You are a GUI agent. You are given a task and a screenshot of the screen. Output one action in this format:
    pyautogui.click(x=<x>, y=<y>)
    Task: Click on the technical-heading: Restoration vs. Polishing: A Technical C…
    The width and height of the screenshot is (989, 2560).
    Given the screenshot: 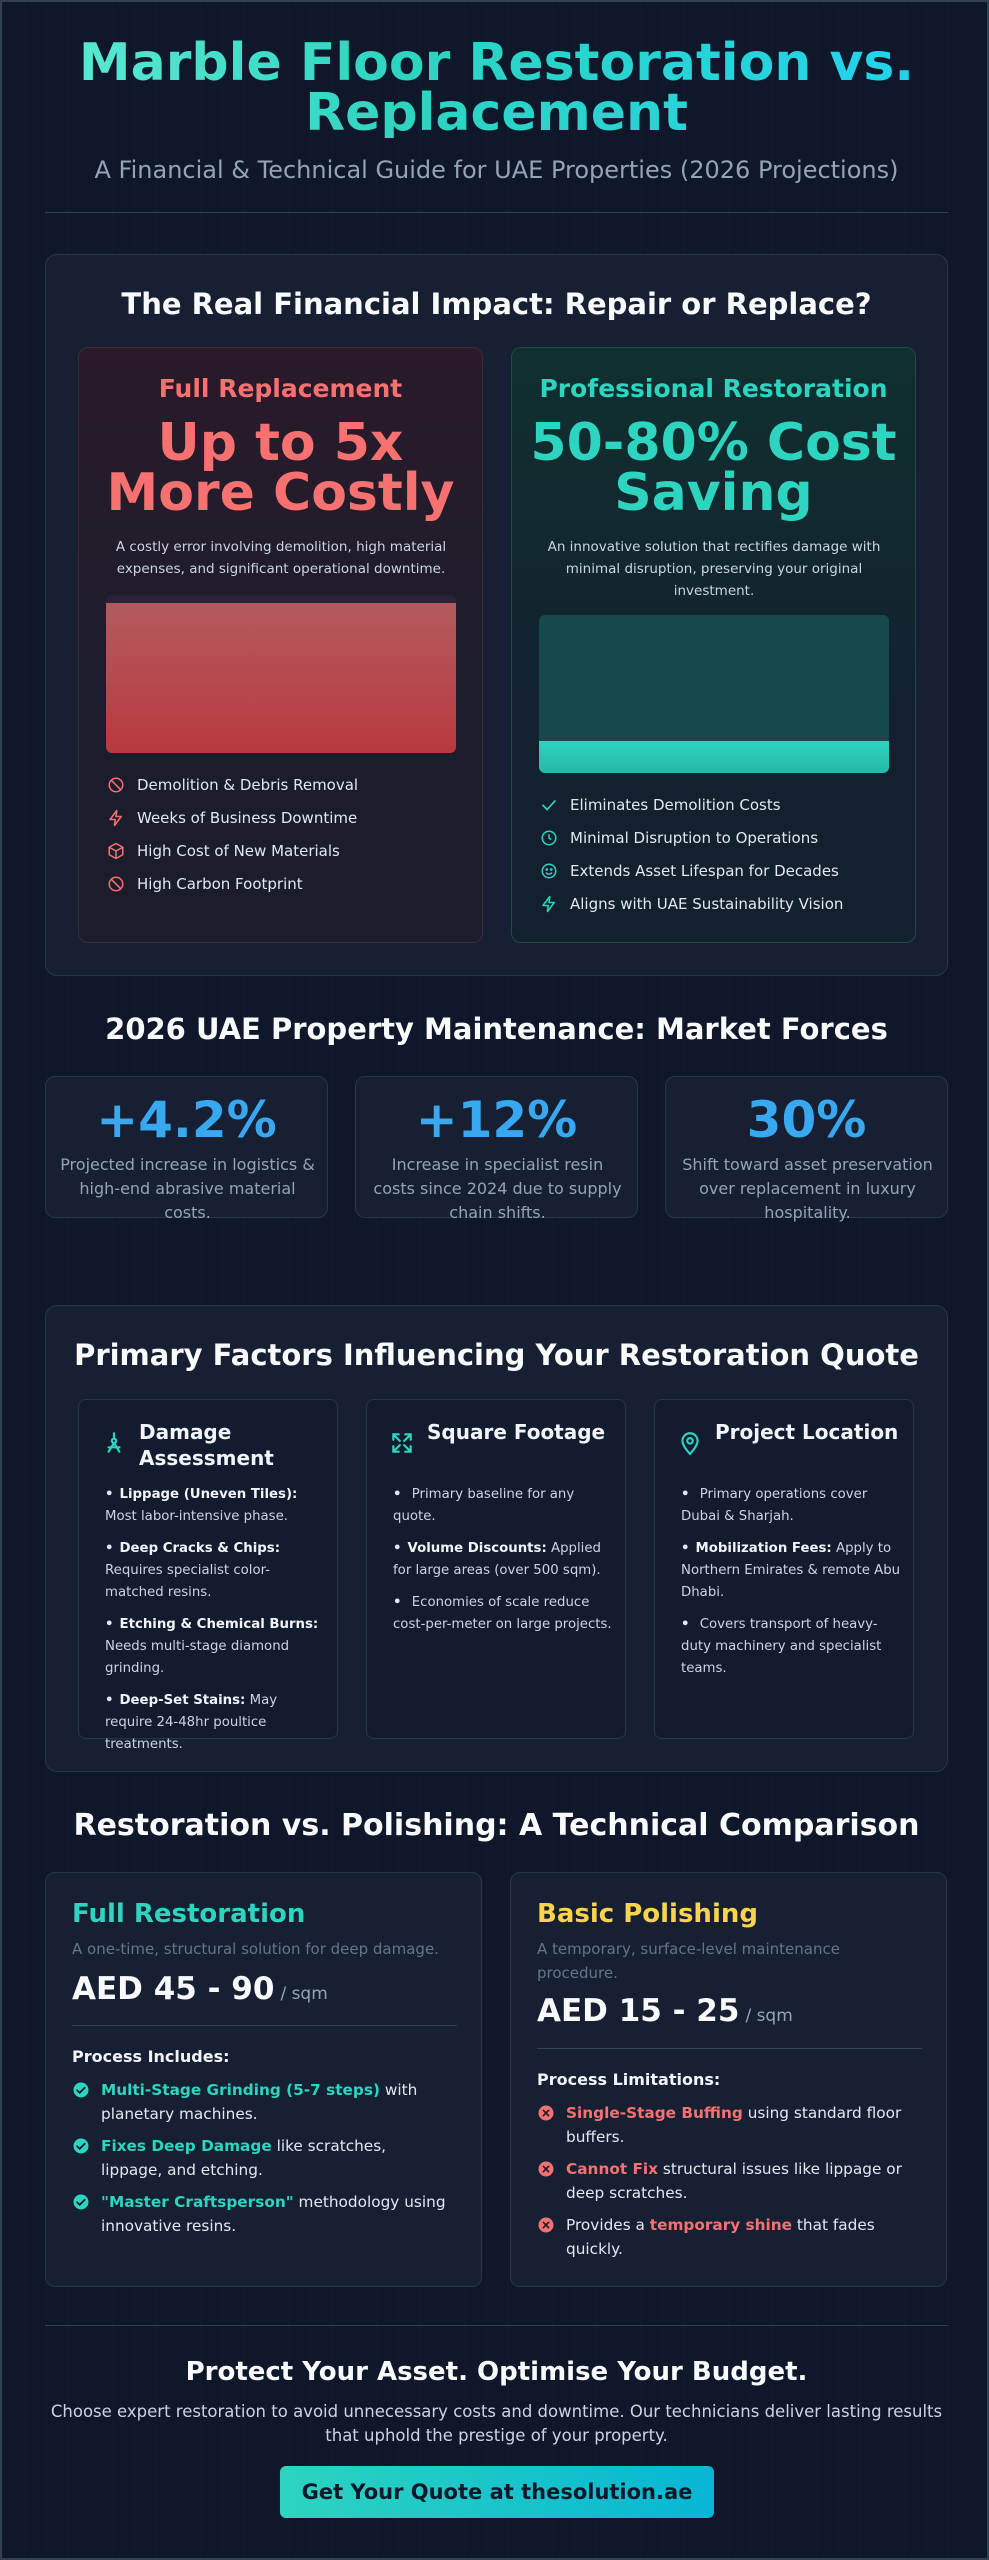 What is the action you would take?
    pyautogui.click(x=496, y=1825)
    